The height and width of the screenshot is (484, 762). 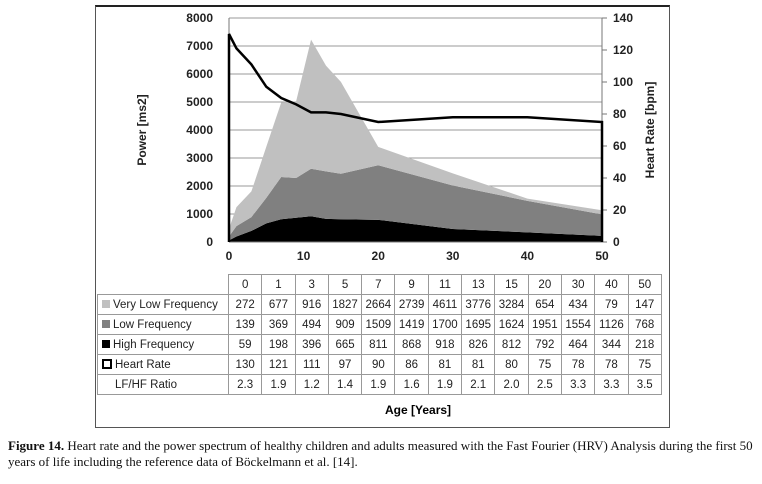 What do you see at coordinates (528, 256) in the screenshot?
I see `x-tick-label: 40` at bounding box center [528, 256].